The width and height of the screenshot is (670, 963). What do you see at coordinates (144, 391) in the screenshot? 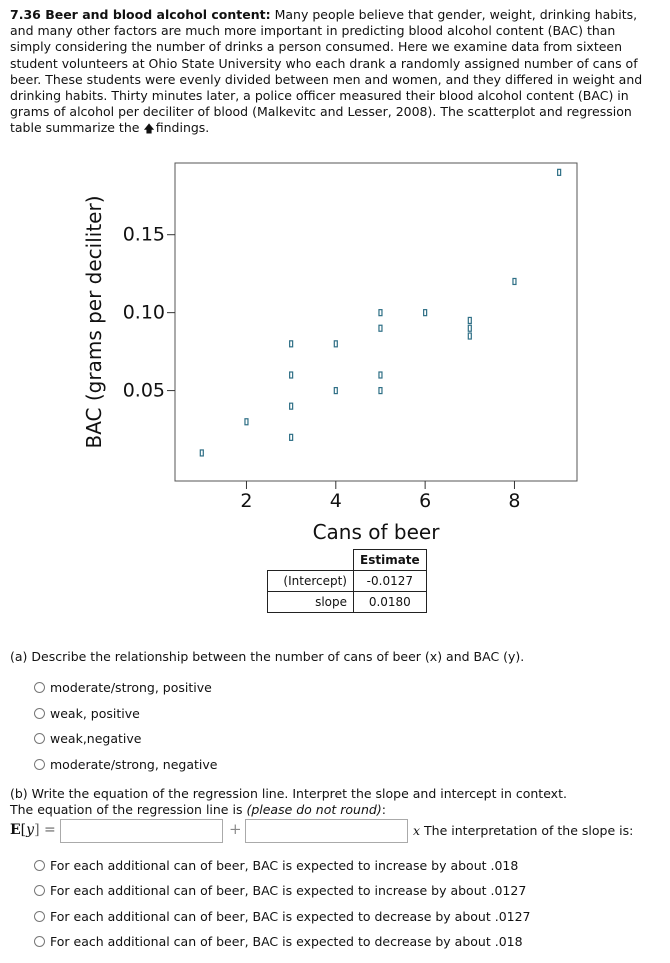
I see `y-tick-label: 0.05` at bounding box center [144, 391].